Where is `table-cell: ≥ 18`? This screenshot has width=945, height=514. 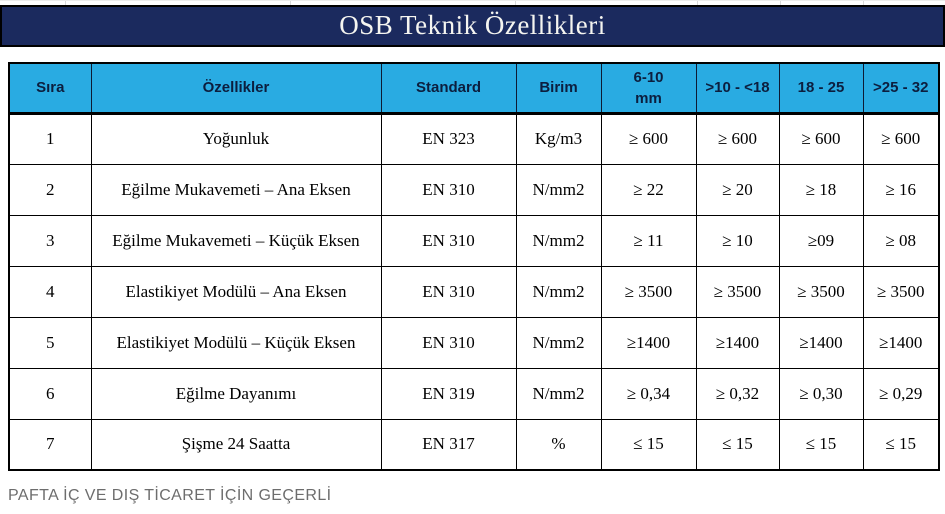 table-cell: ≥ 18 is located at coordinates (821, 189).